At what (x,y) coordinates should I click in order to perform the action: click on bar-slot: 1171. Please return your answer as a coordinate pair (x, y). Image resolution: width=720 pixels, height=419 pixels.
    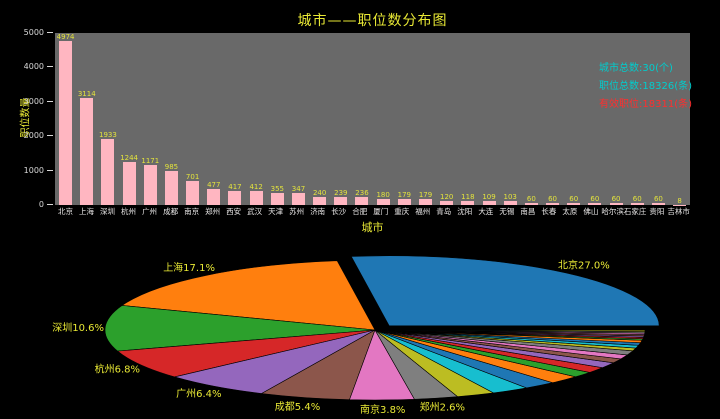
    Looking at the image, I should click on (150, 119).